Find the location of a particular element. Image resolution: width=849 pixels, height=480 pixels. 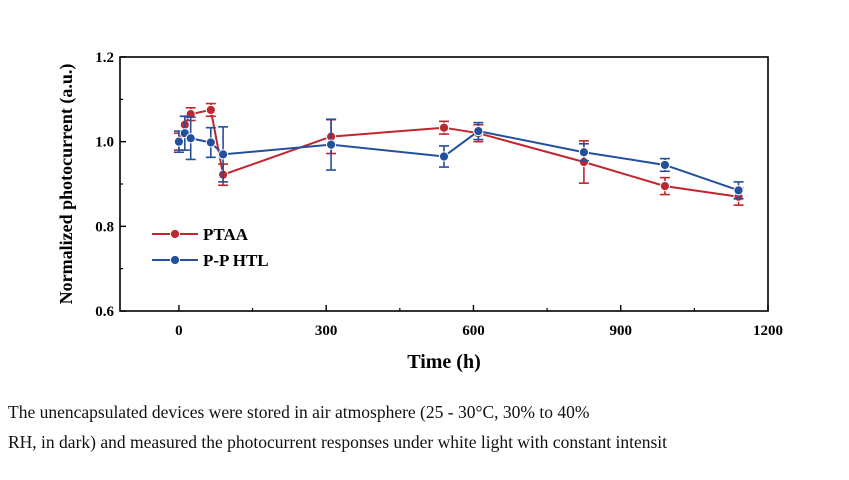

x-tick-label: 900 is located at coordinates (620, 331).